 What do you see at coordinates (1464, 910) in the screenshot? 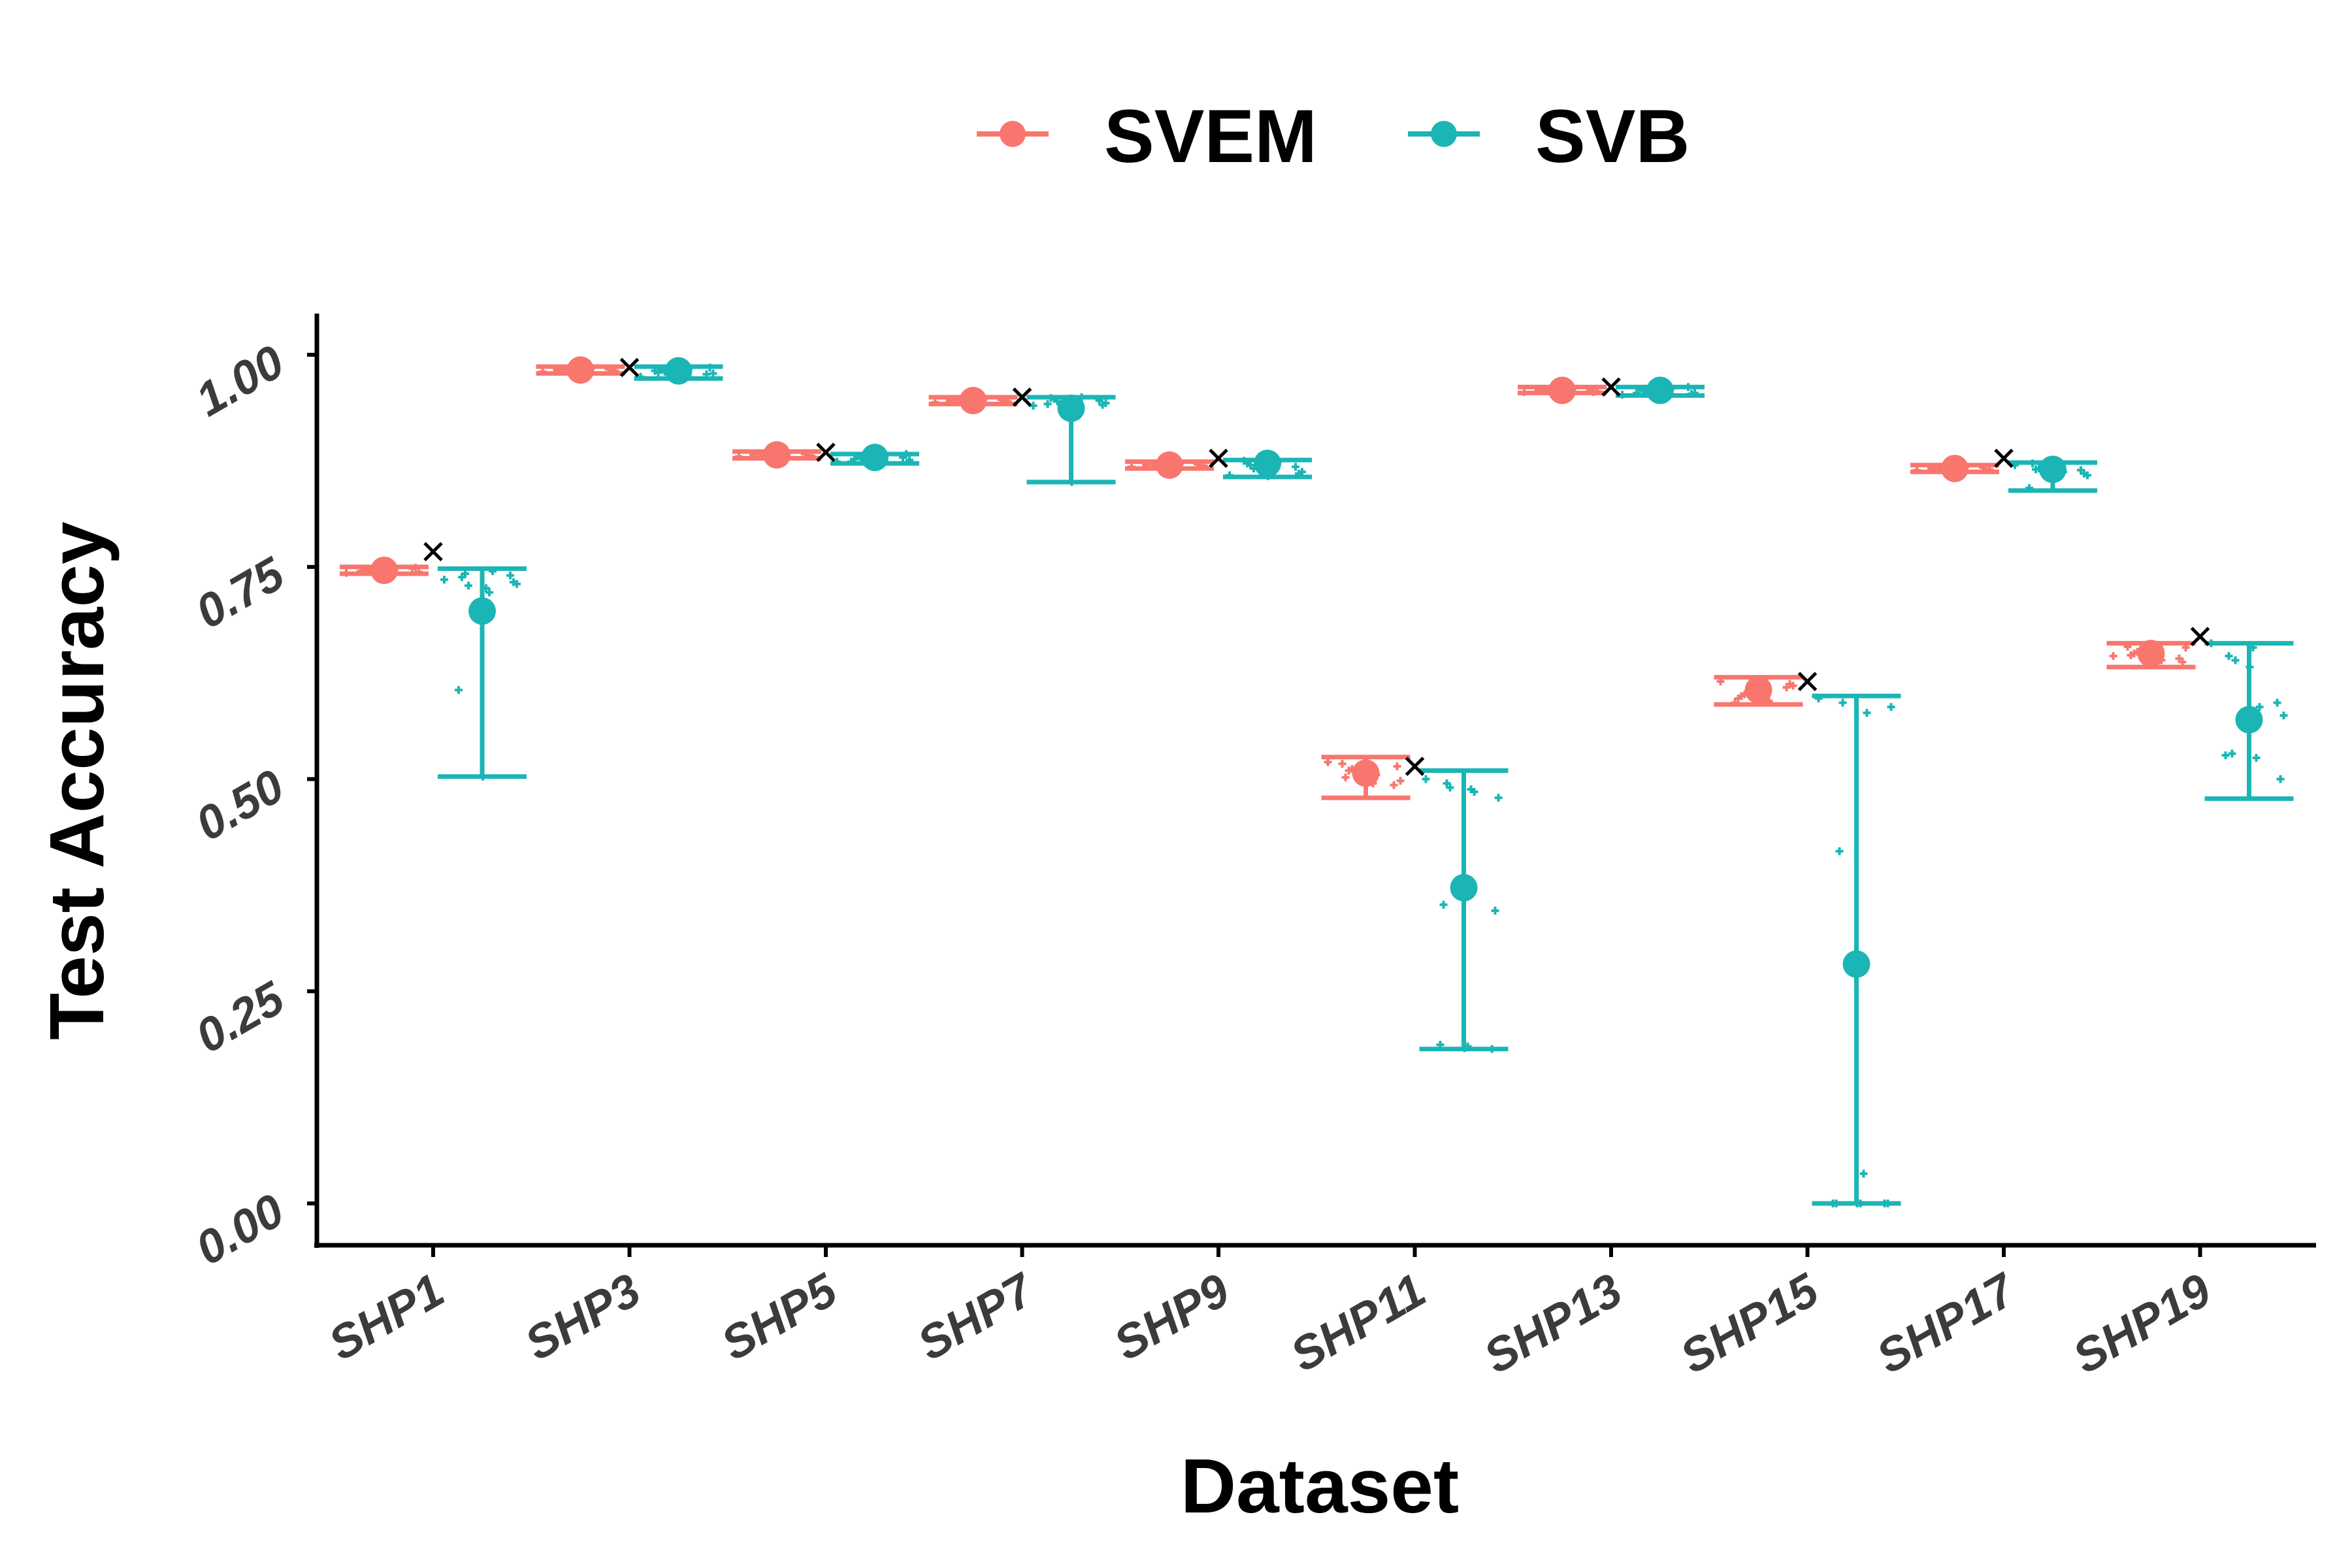
I see `svb-group-shp11` at bounding box center [1464, 910].